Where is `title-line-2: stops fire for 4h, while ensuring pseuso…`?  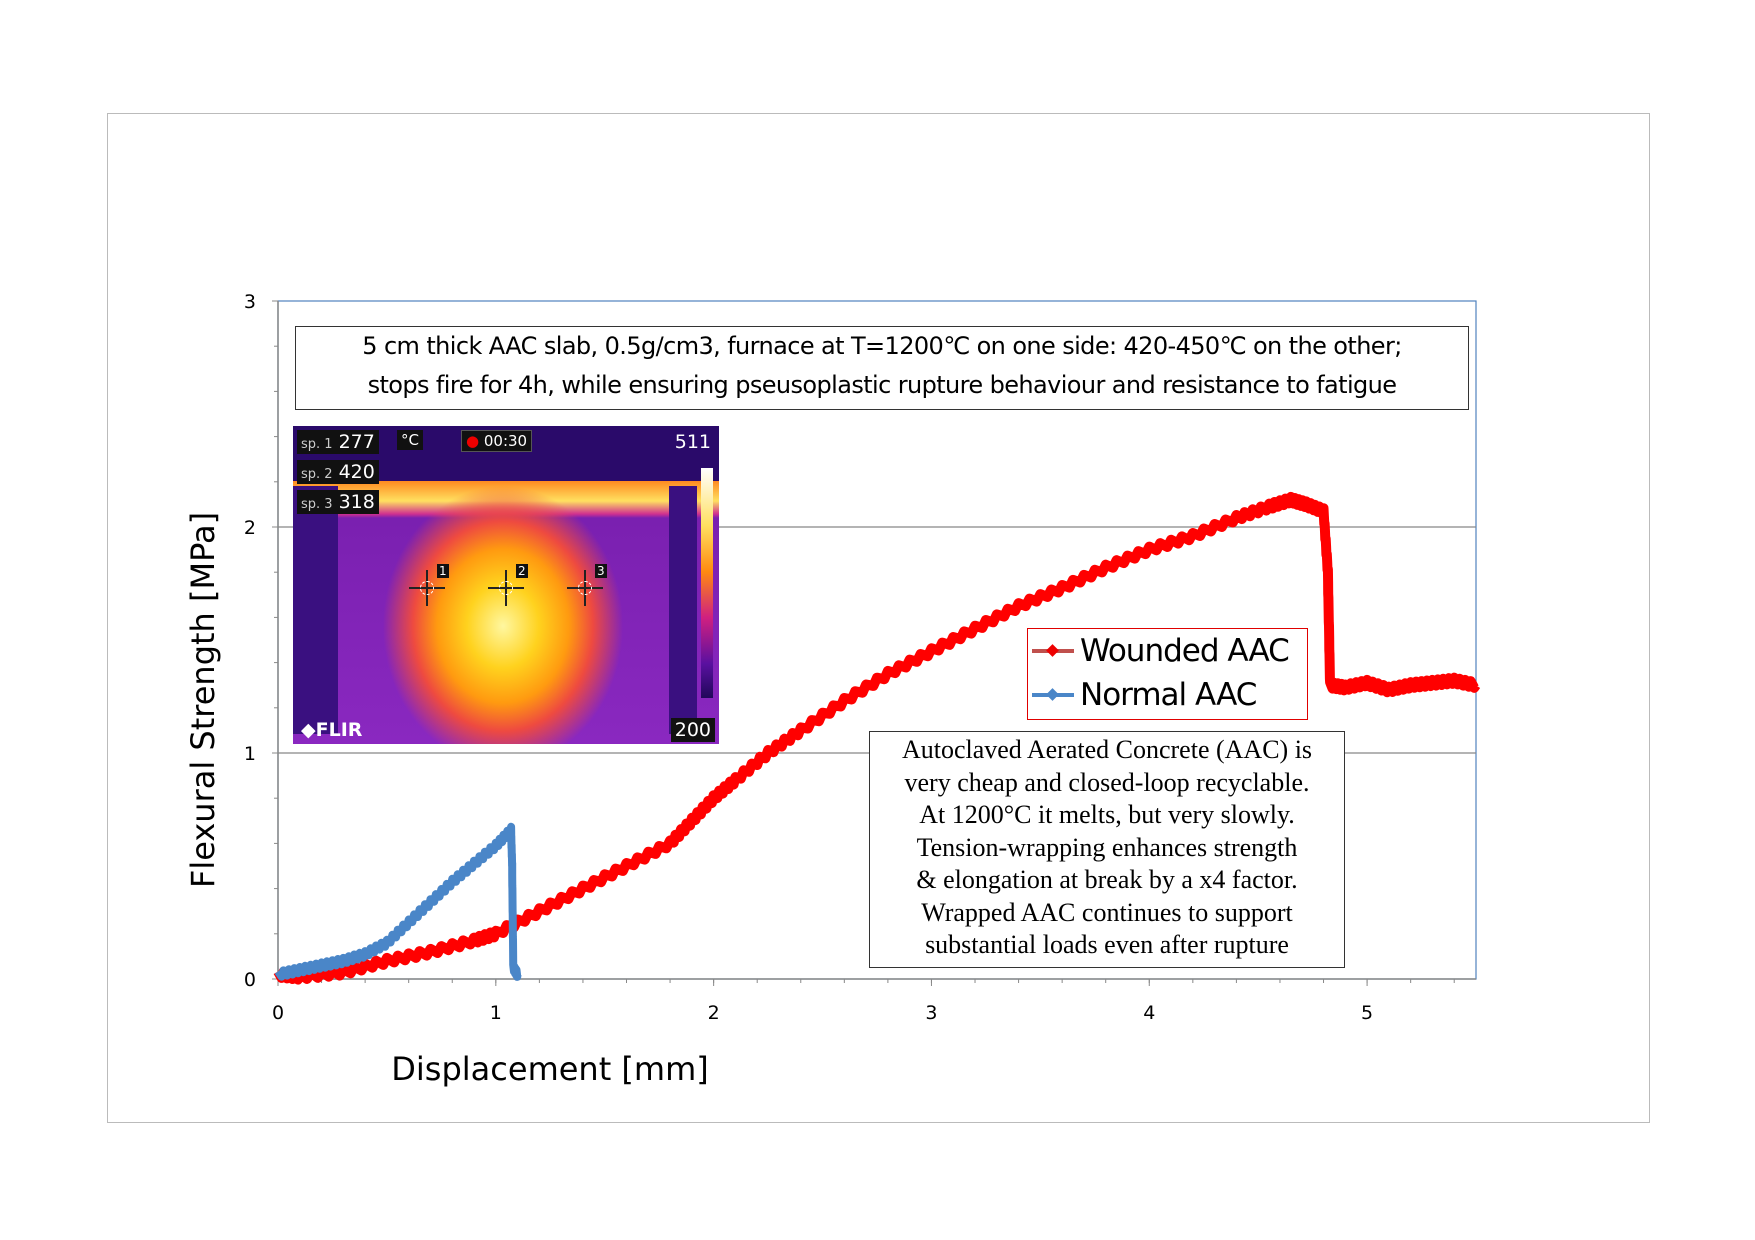 title-line-2: stops fire for 4h, while ensuring pseuso… is located at coordinates (882, 385).